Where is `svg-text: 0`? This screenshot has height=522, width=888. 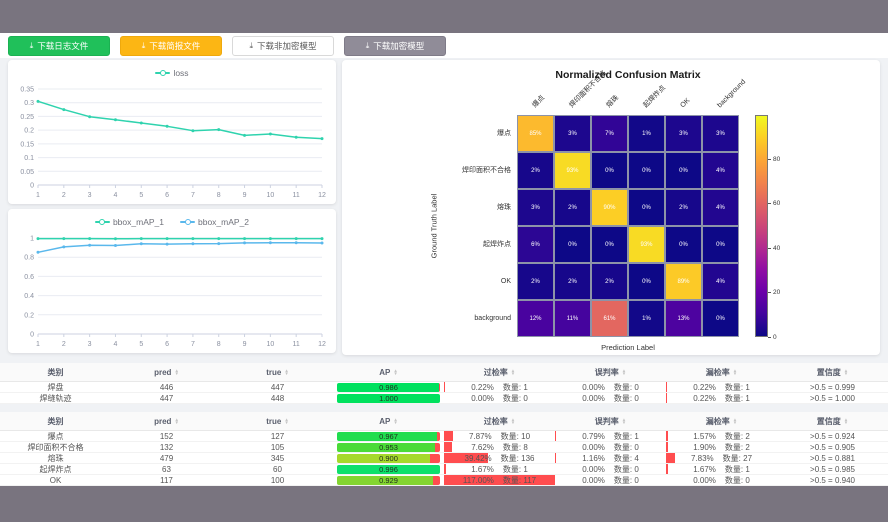
svg-text: 0 is located at coordinates (32, 186).